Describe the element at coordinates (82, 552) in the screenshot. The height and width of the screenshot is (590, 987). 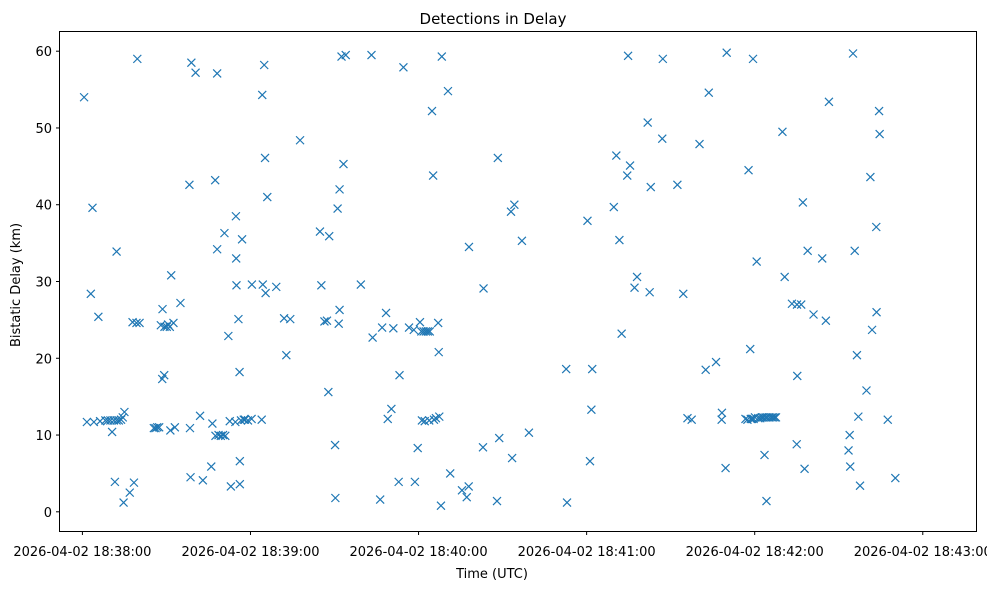
I see `x-tick-label: 2026-04-02 18:38:00` at that location.